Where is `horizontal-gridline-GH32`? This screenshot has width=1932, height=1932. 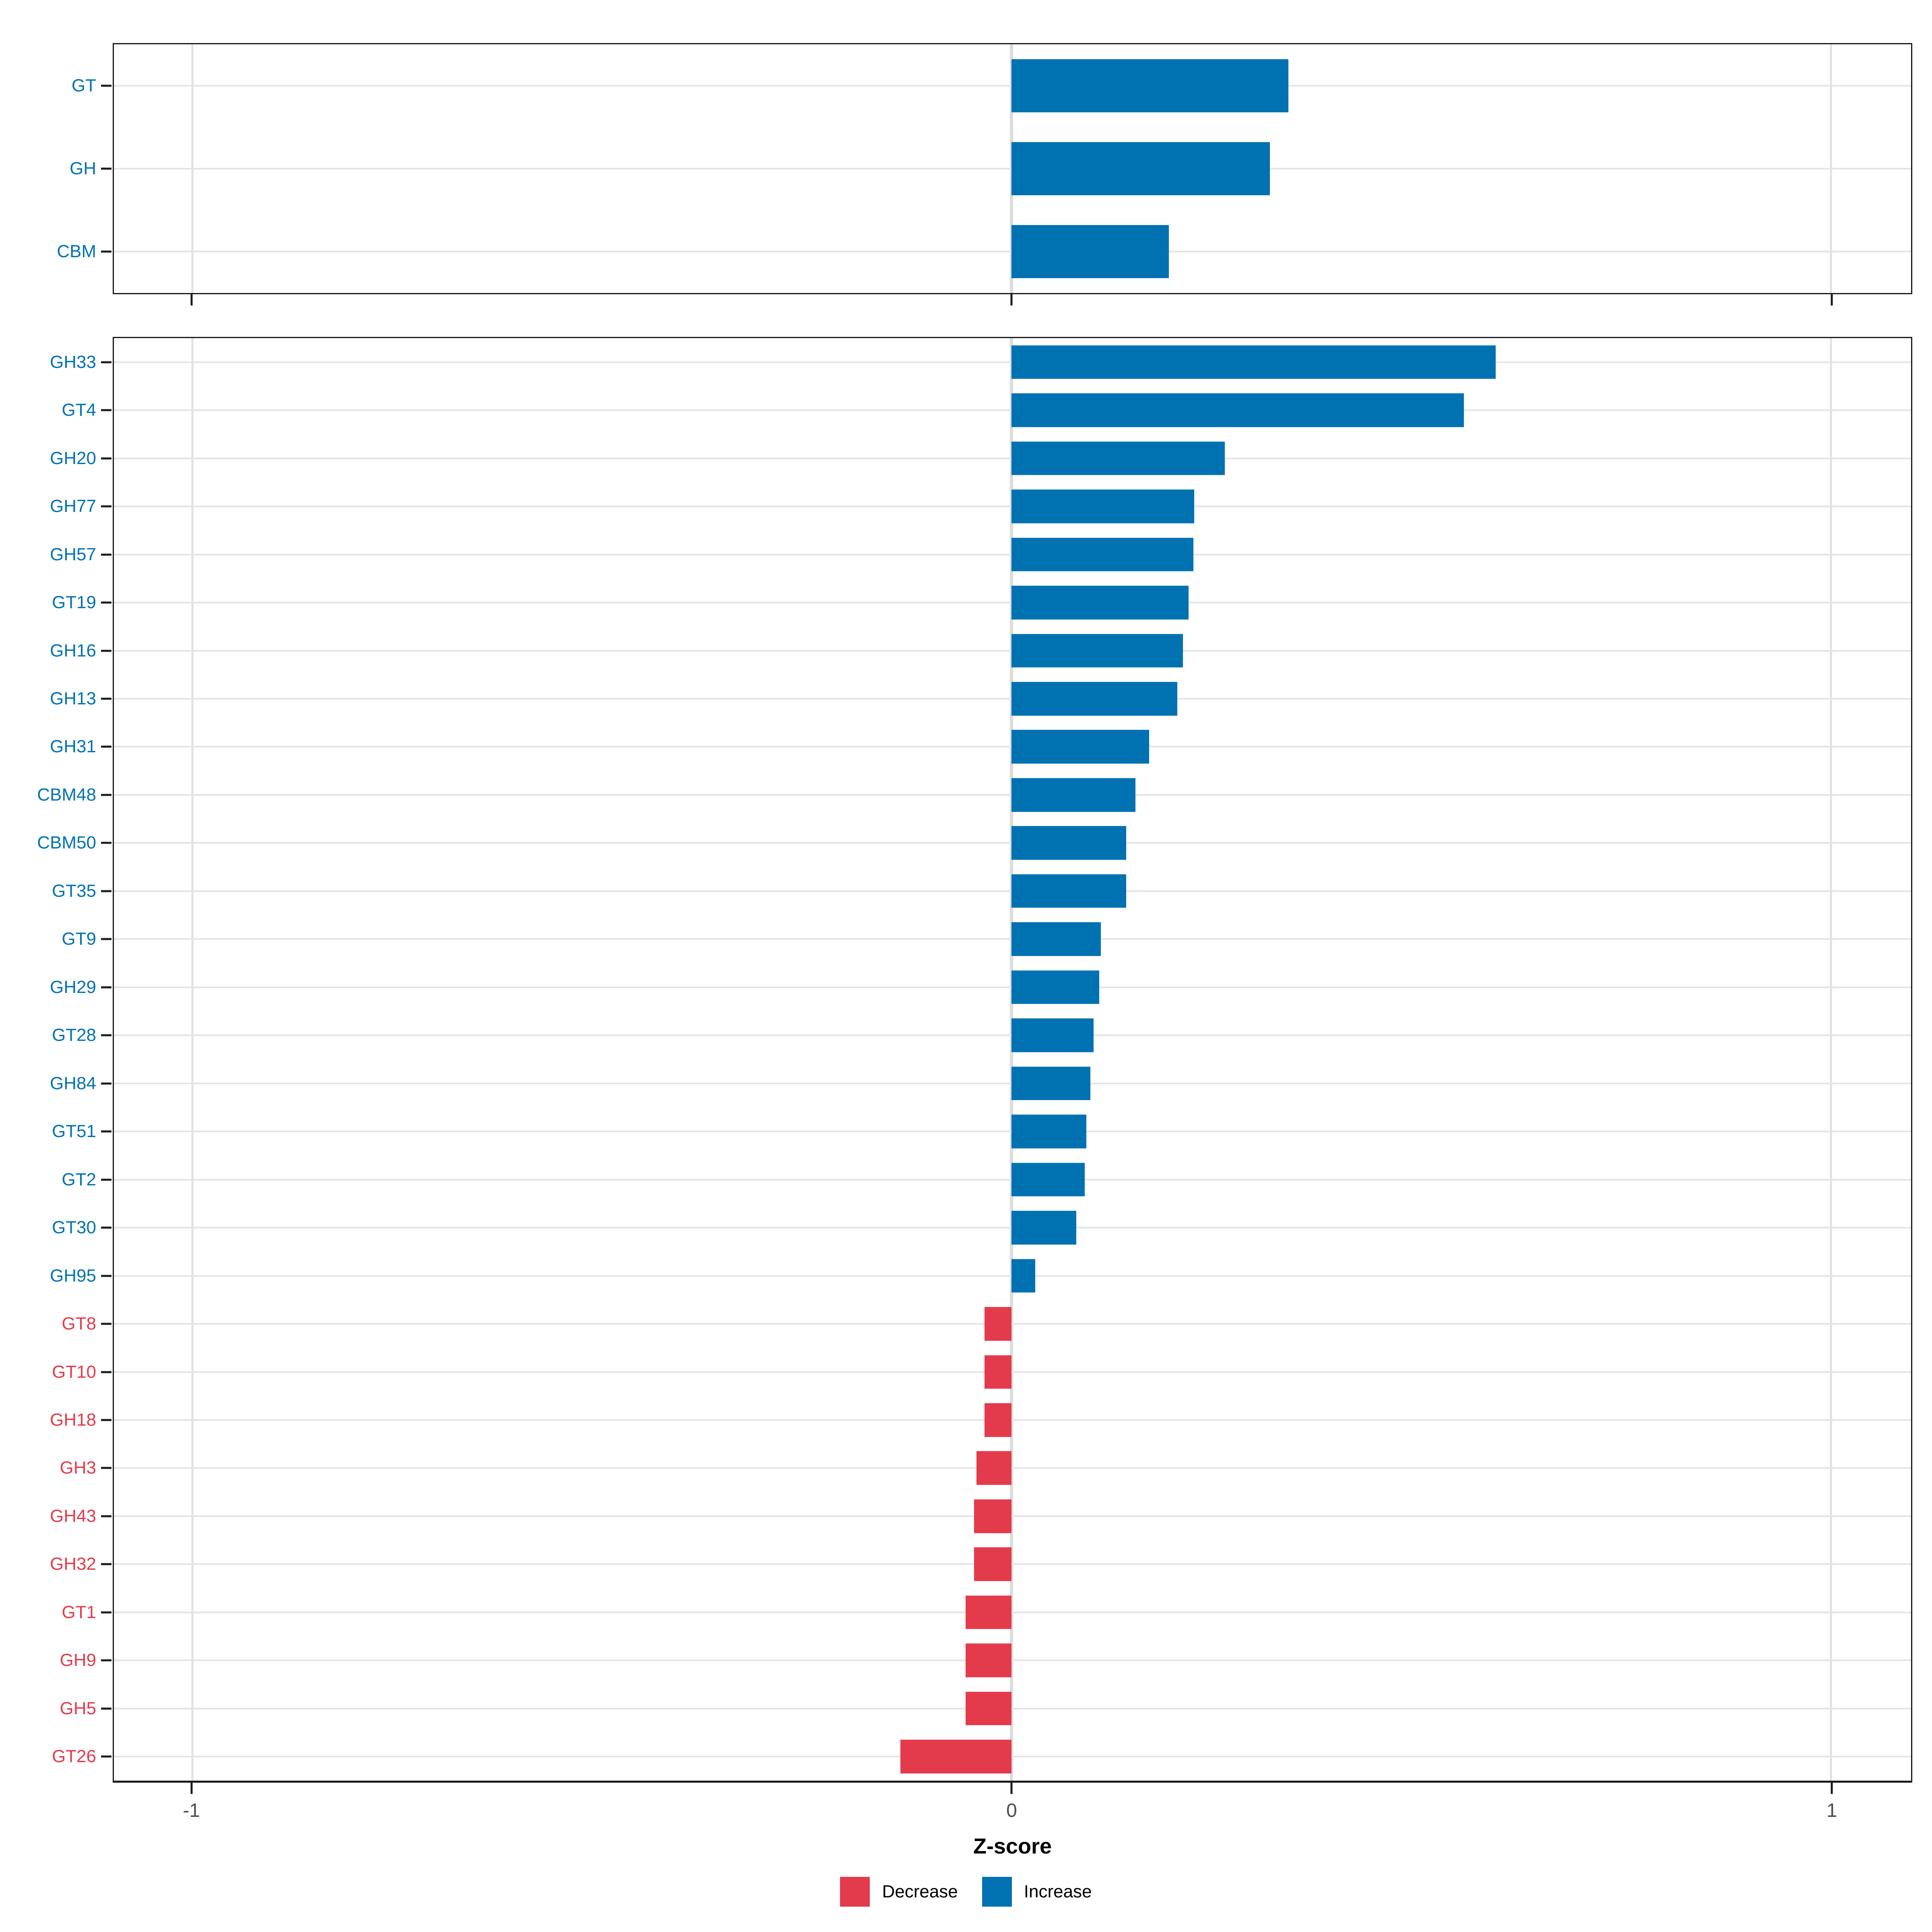
horizontal-gridline-GH32 is located at coordinates (1012, 1564).